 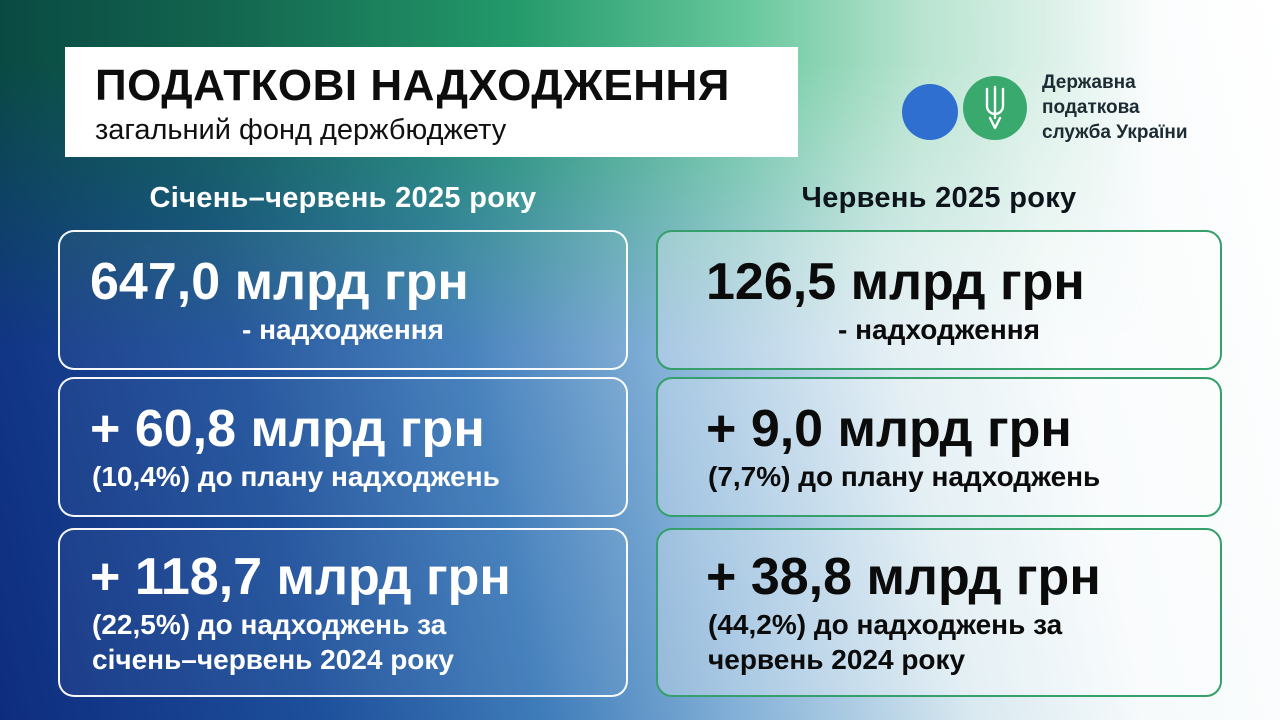 I want to click on stat-value: 126,5 млрд грн, so click(x=895, y=281).